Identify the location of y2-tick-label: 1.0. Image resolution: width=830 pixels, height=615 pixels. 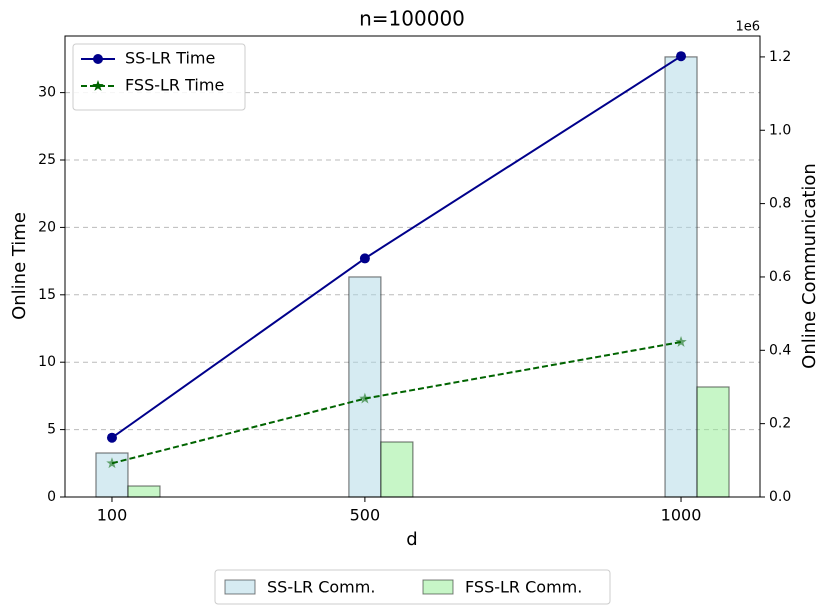
(780, 130).